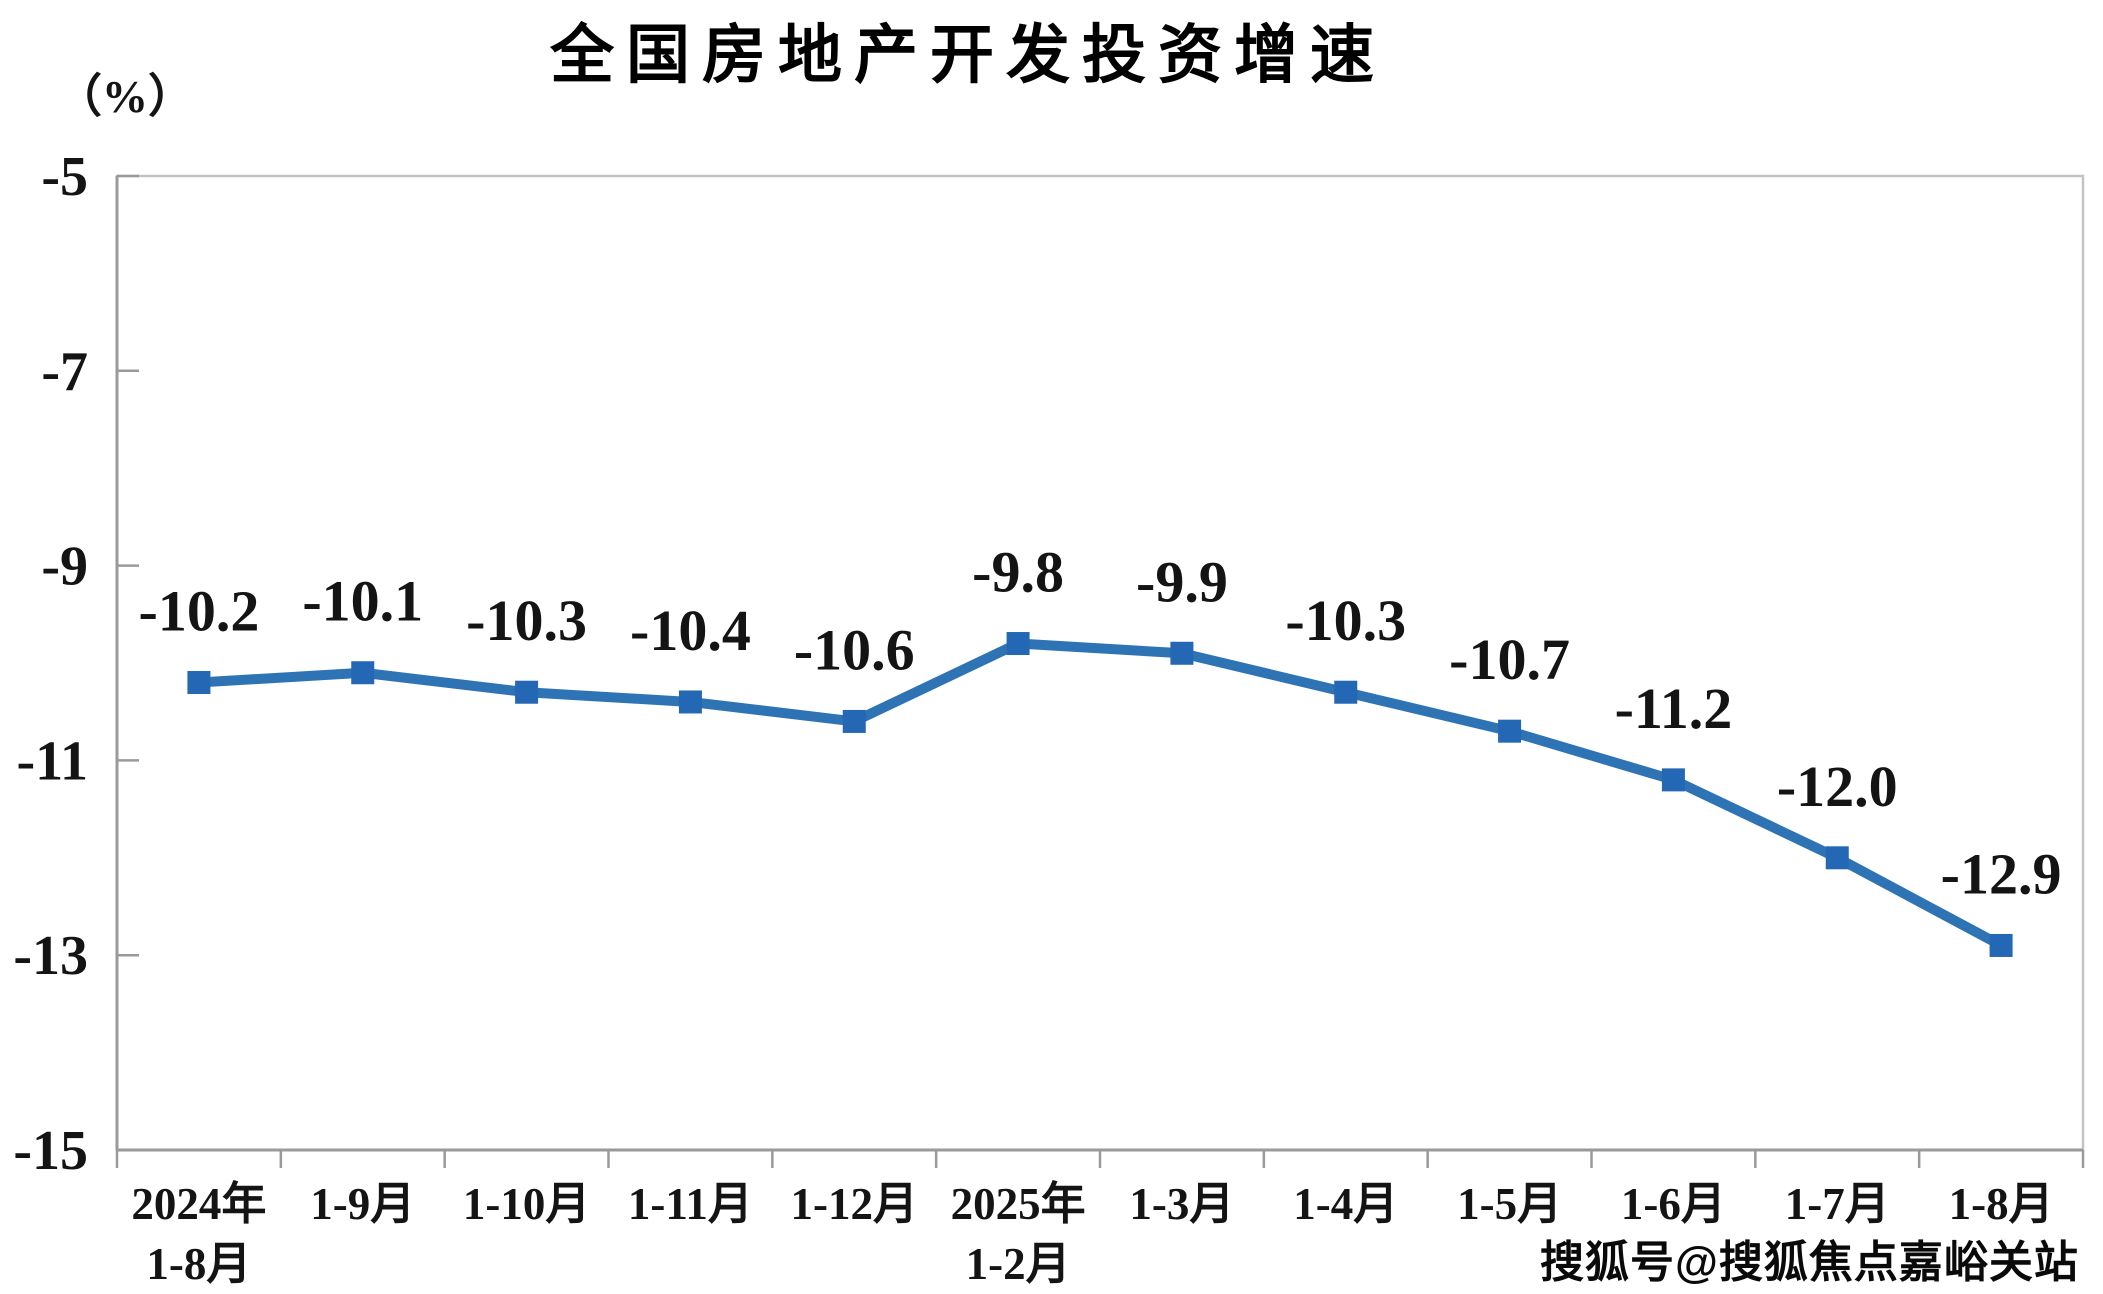 Image resolution: width=2103 pixels, height=1294 pixels. I want to click on y-axis-tick-label: -5, so click(64, 177).